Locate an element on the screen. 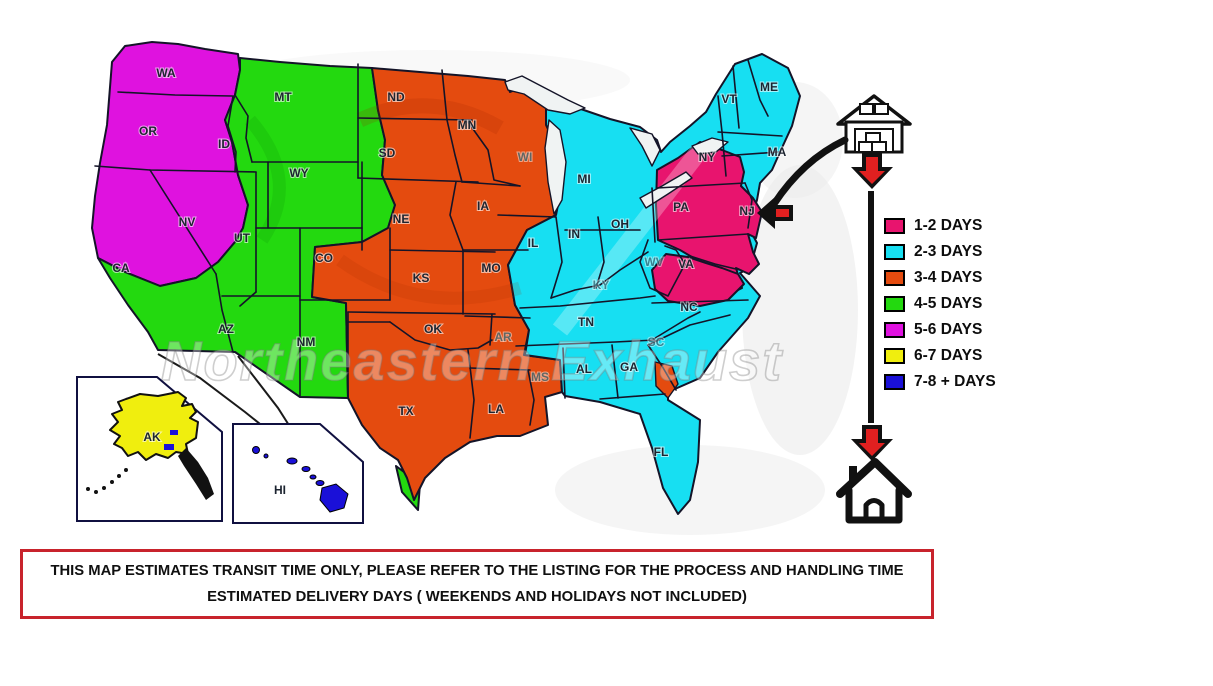 The height and width of the screenshot is (686, 1213). state-label-nc: NC is located at coordinates (689, 307).